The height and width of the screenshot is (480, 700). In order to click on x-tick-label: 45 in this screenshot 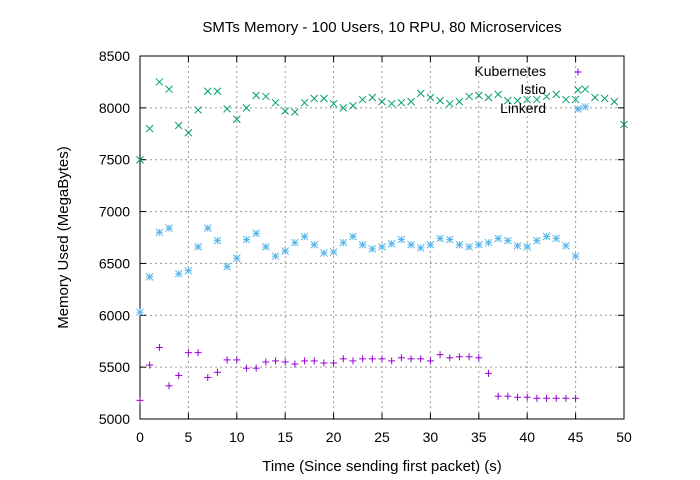, I will do `click(576, 437)`.